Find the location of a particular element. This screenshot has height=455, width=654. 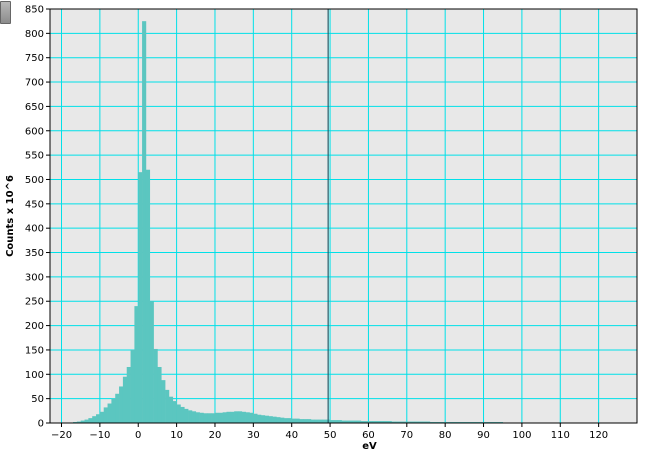

y-tick-label: 550 is located at coordinates (34, 156).